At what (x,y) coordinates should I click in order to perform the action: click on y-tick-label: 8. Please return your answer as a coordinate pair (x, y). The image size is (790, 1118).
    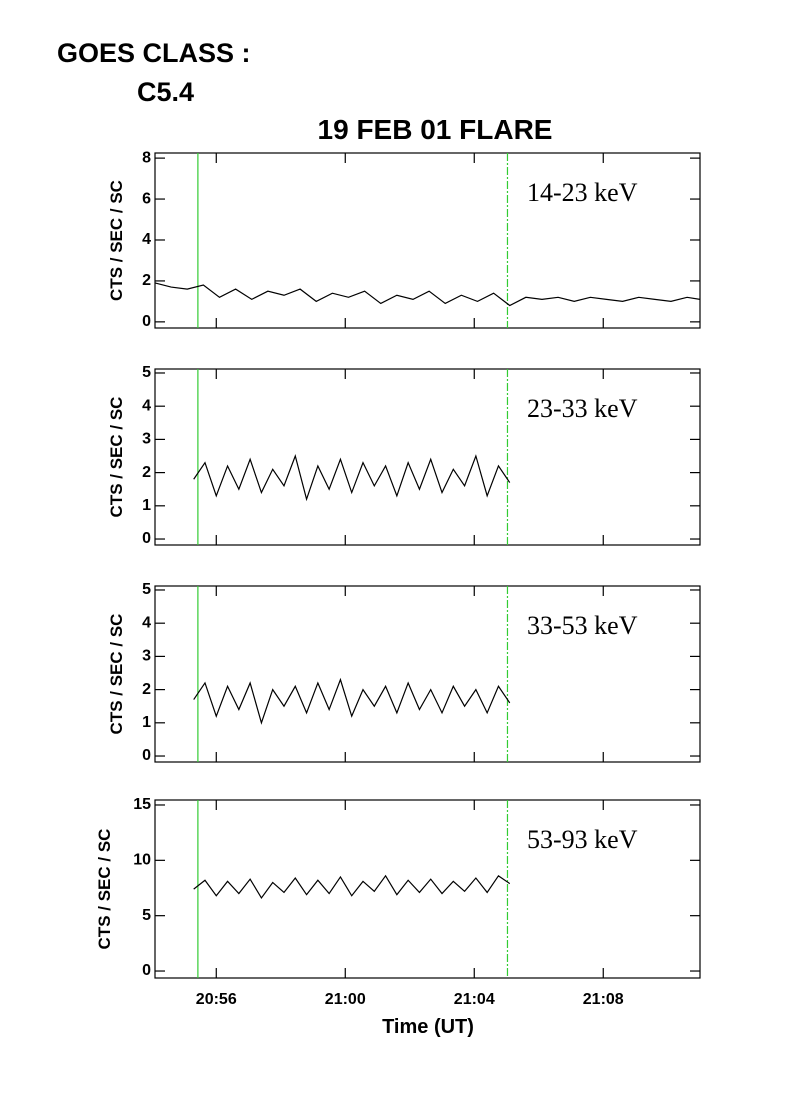
    Looking at the image, I should click on (146, 157).